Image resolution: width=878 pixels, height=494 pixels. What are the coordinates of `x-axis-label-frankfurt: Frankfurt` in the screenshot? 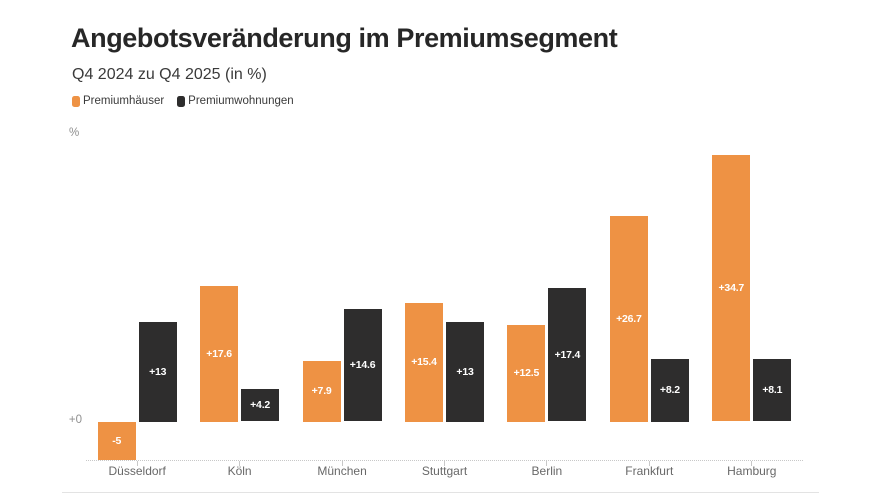 It's located at (649, 471).